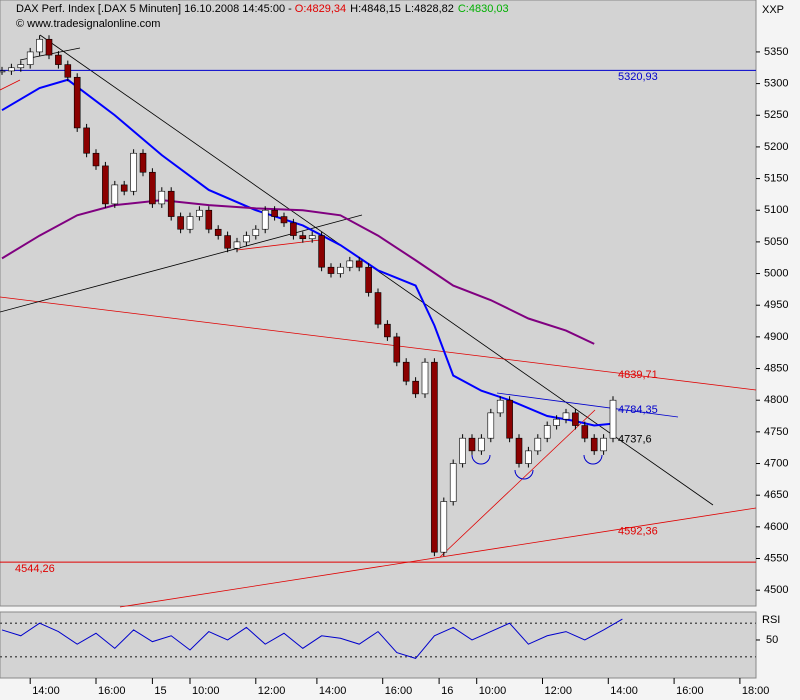  What do you see at coordinates (35, 569) in the screenshot?
I see `level-label: 4544,26` at bounding box center [35, 569].